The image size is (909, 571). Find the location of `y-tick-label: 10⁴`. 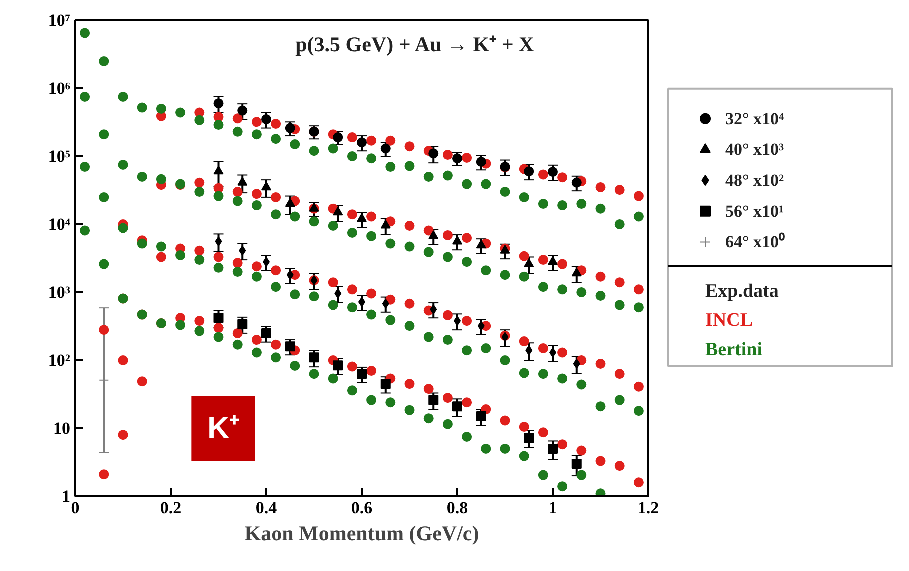

y-tick-label: 10⁴ is located at coordinates (59, 224).